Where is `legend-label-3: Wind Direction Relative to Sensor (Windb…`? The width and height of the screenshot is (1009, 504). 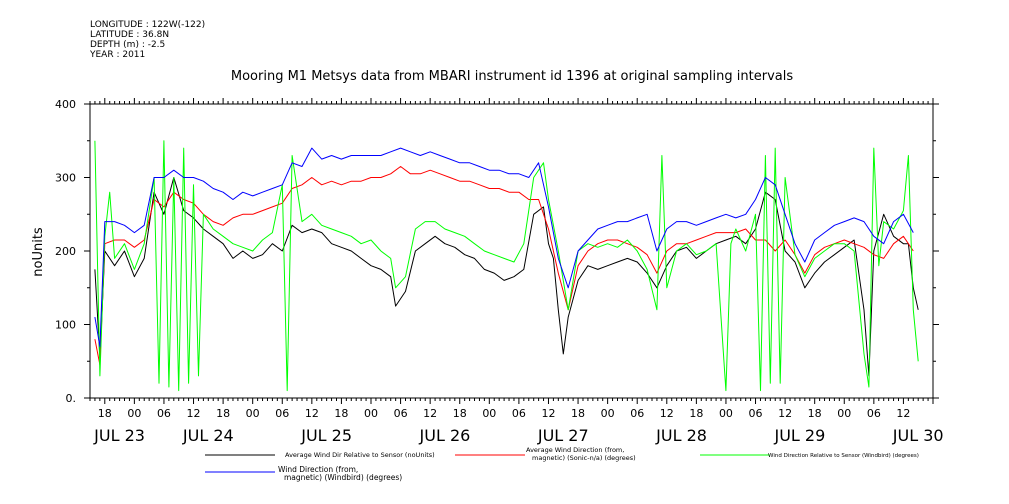
legend-label-3: Wind Direction Relative to Sensor (Windb… is located at coordinates (843, 456).